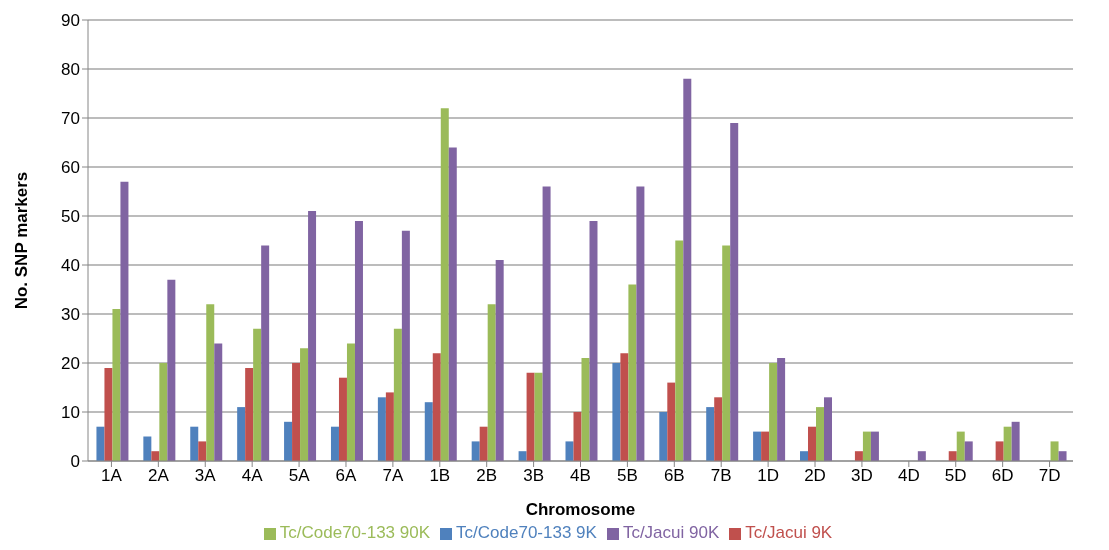  I want to click on x-tick-label: 1A, so click(112, 476).